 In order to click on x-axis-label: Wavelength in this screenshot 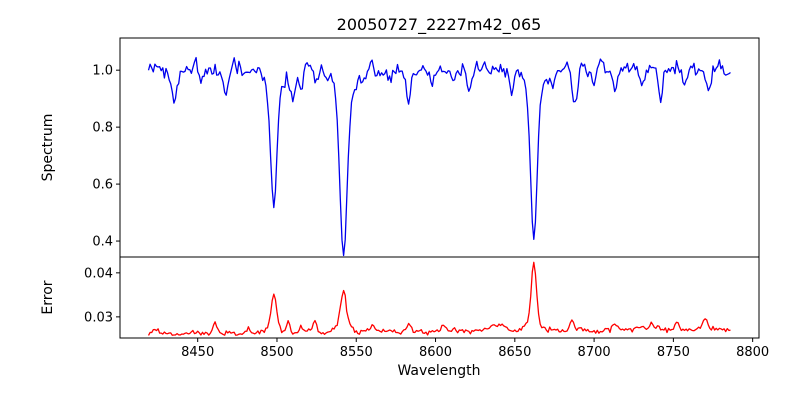, I will do `click(438, 371)`.